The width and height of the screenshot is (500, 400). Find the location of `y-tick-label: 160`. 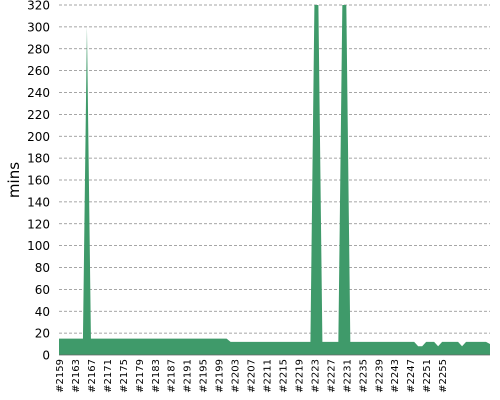

y-tick-label: 160 is located at coordinates (38, 181).